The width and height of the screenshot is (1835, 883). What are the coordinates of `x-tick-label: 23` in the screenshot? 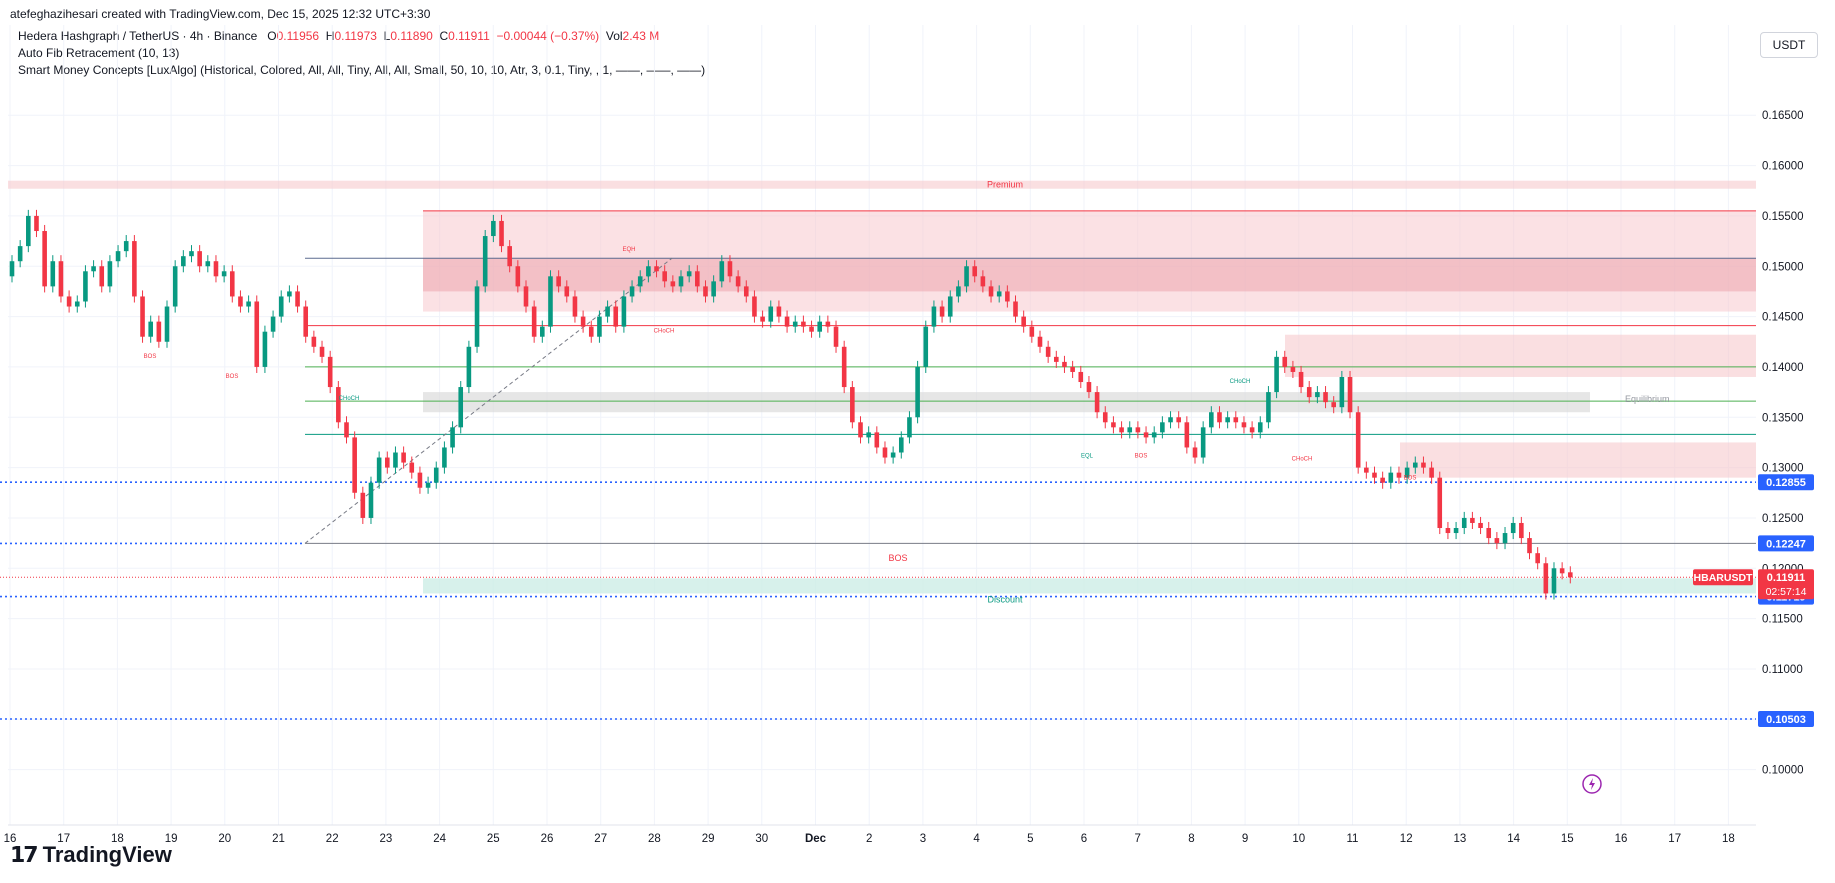 It's located at (386, 839).